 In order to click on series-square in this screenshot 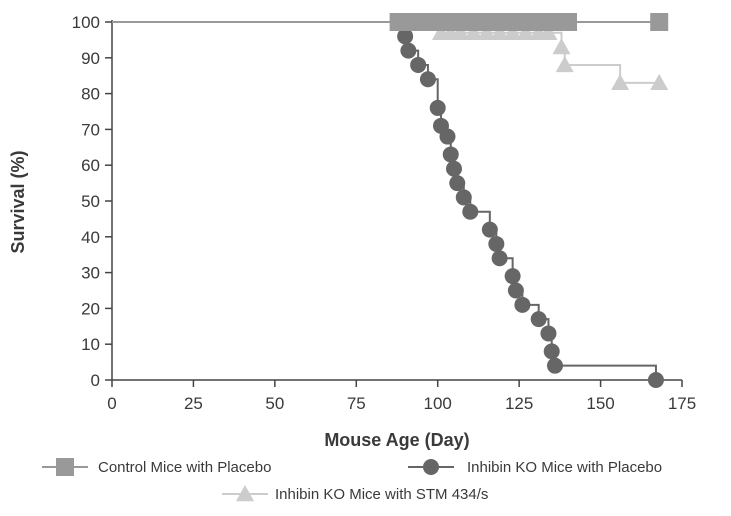, I will do `click(390, 22)`.